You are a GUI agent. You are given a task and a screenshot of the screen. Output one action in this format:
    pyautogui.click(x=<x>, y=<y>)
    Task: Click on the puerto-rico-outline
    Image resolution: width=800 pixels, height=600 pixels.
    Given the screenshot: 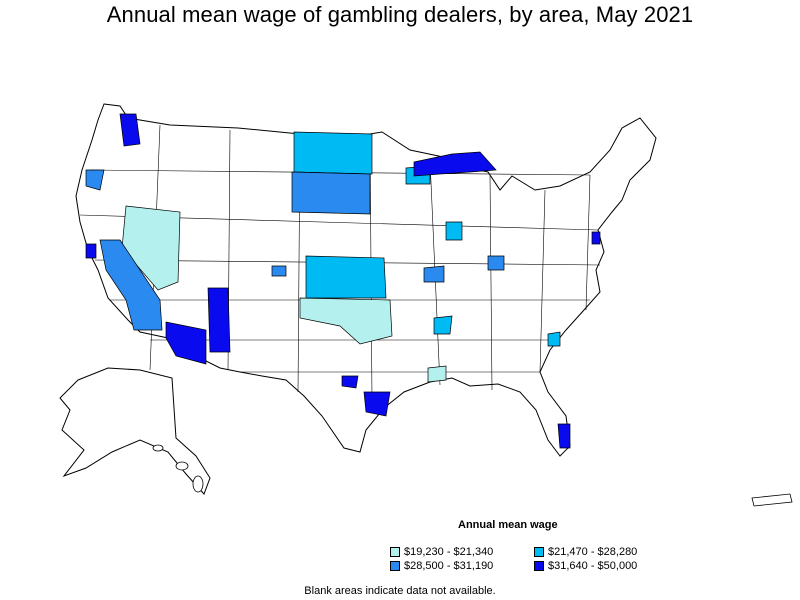 What is the action you would take?
    pyautogui.click(x=772, y=500)
    